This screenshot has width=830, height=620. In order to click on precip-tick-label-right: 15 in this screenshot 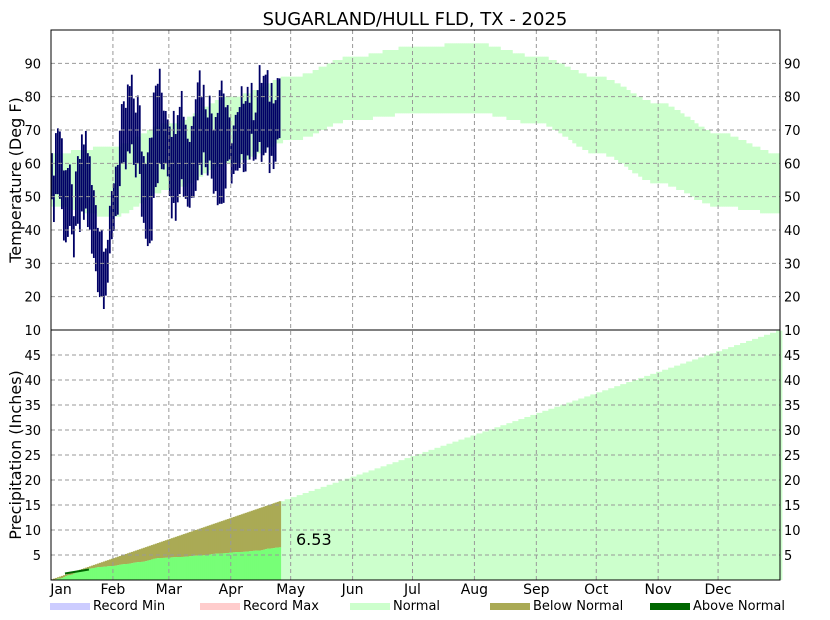, I will do `click(792, 506)`.